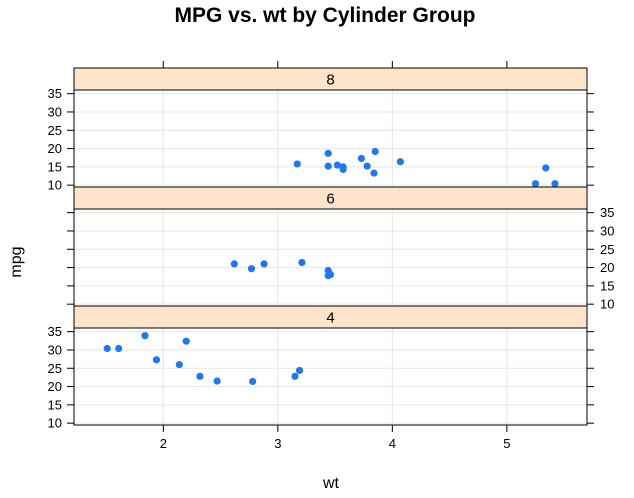  Describe the element at coordinates (330, 318) in the screenshot. I see `panel-strip-label: 4` at that location.